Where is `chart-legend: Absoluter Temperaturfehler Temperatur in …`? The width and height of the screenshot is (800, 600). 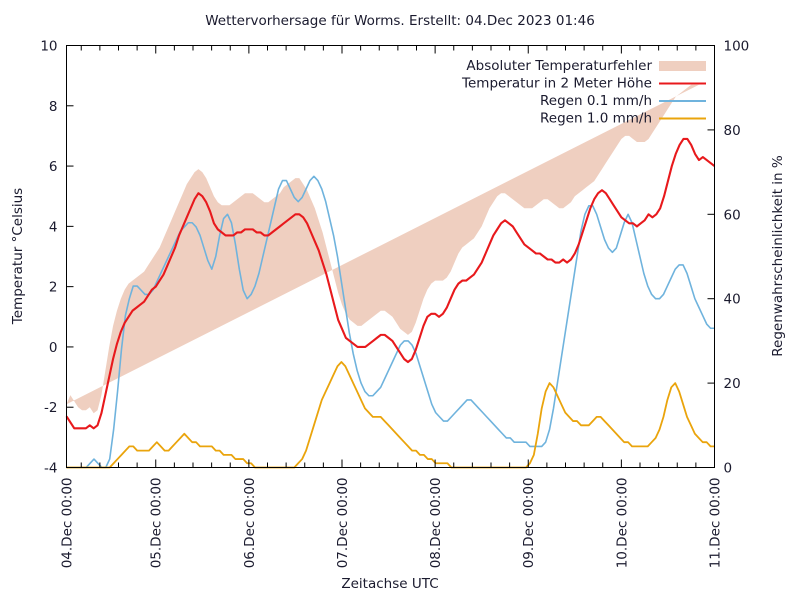
chart-legend: Absoluter Temperaturfehler Temperatur in … is located at coordinates (583, 92).